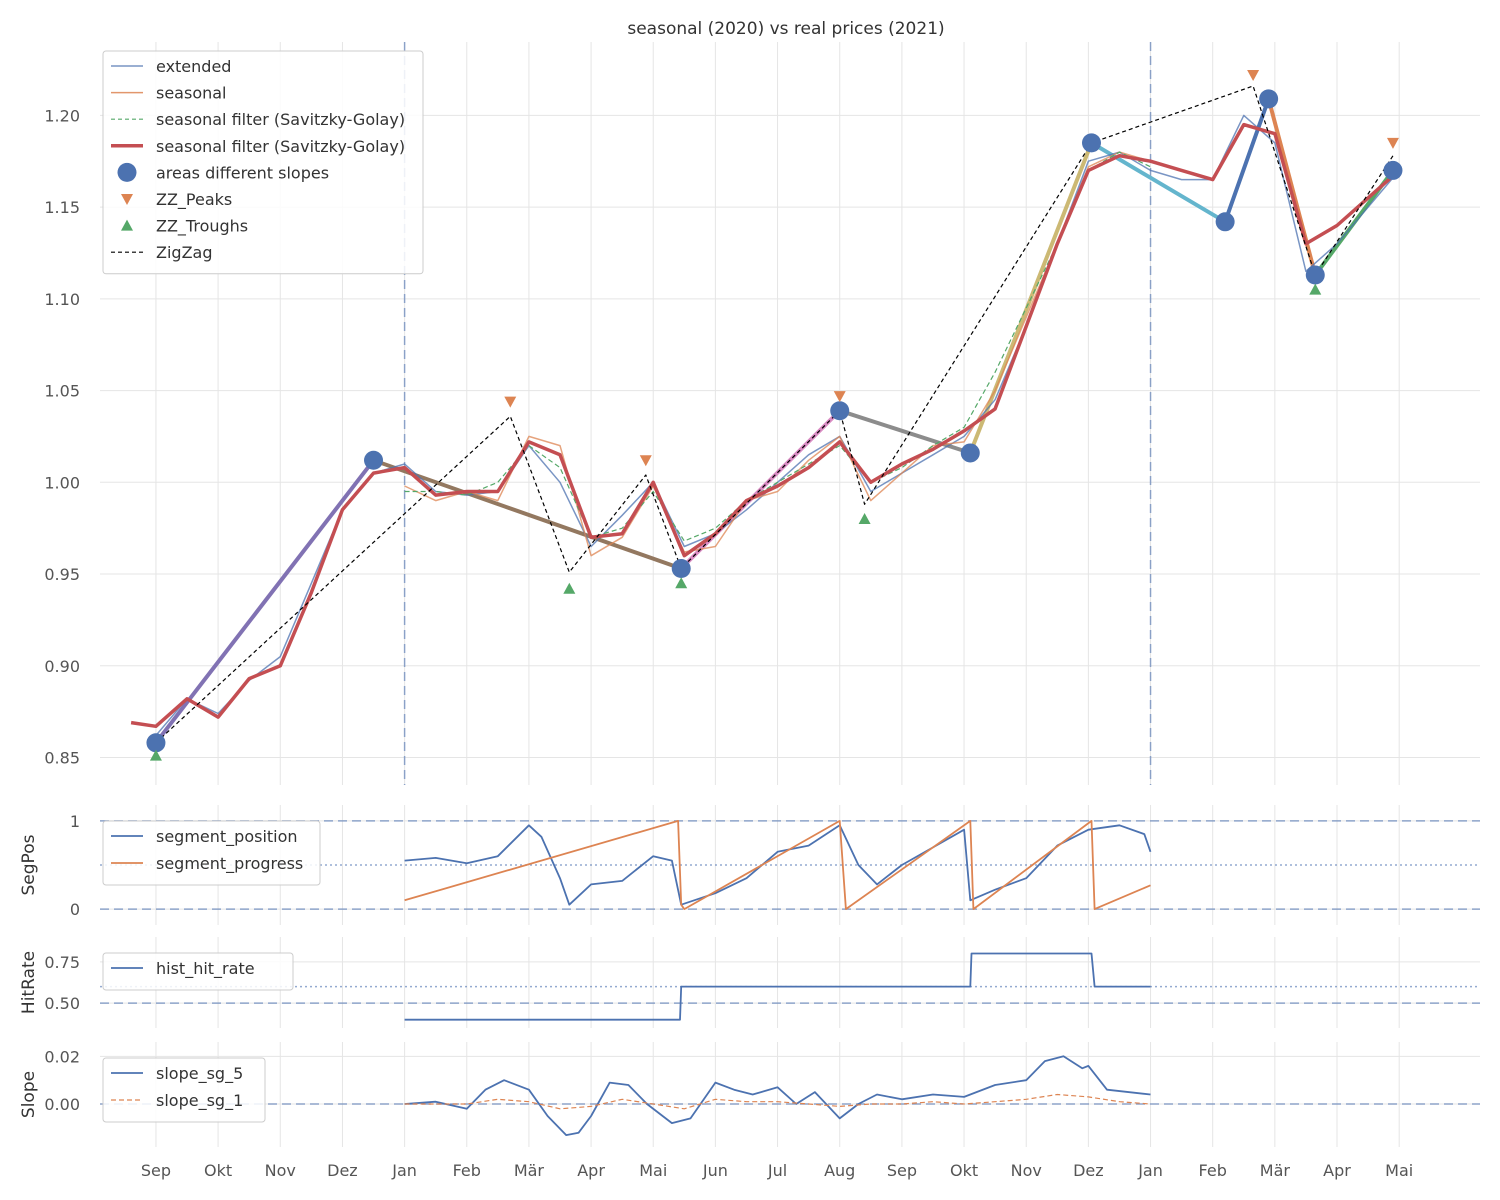  What do you see at coordinates (229, 864) in the screenshot?
I see `legend-label: segment_progress` at bounding box center [229, 864].